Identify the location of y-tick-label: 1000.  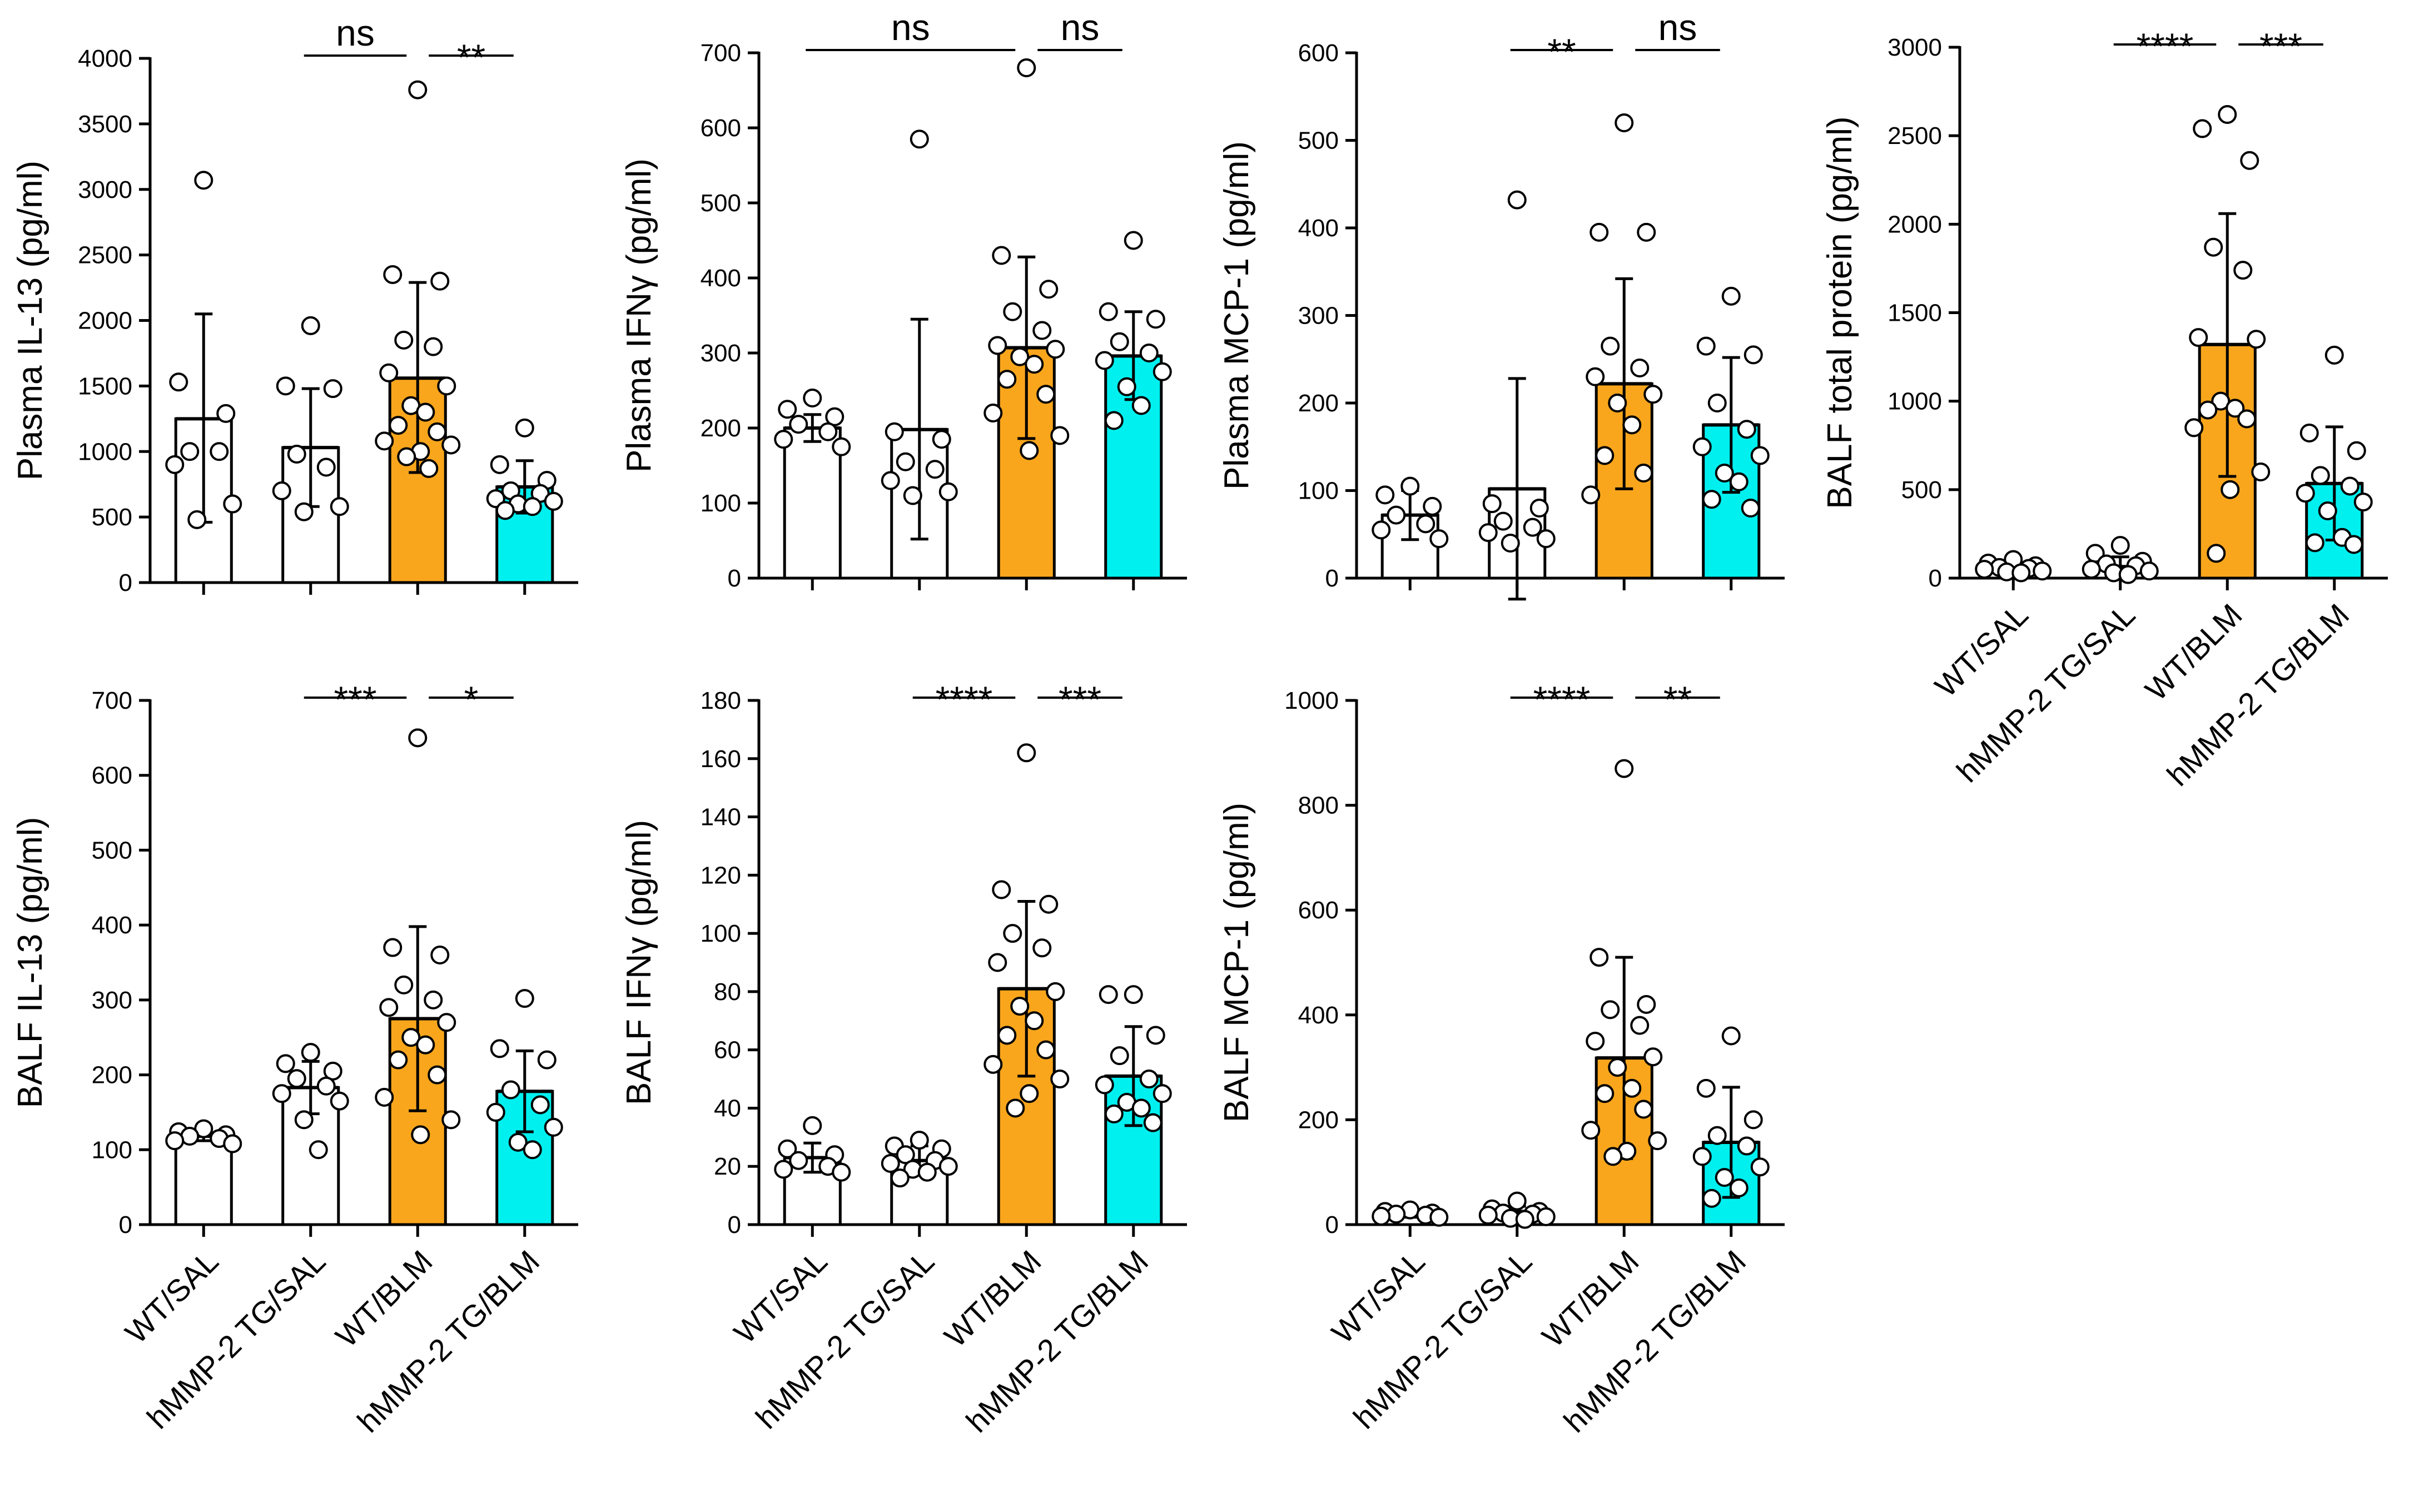
(1311, 700).